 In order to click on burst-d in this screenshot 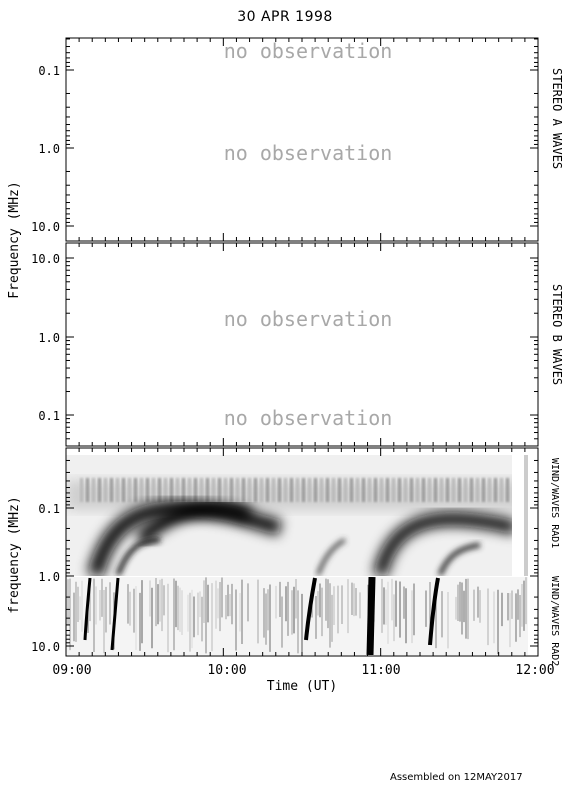, I will do `click(445, 544)`.